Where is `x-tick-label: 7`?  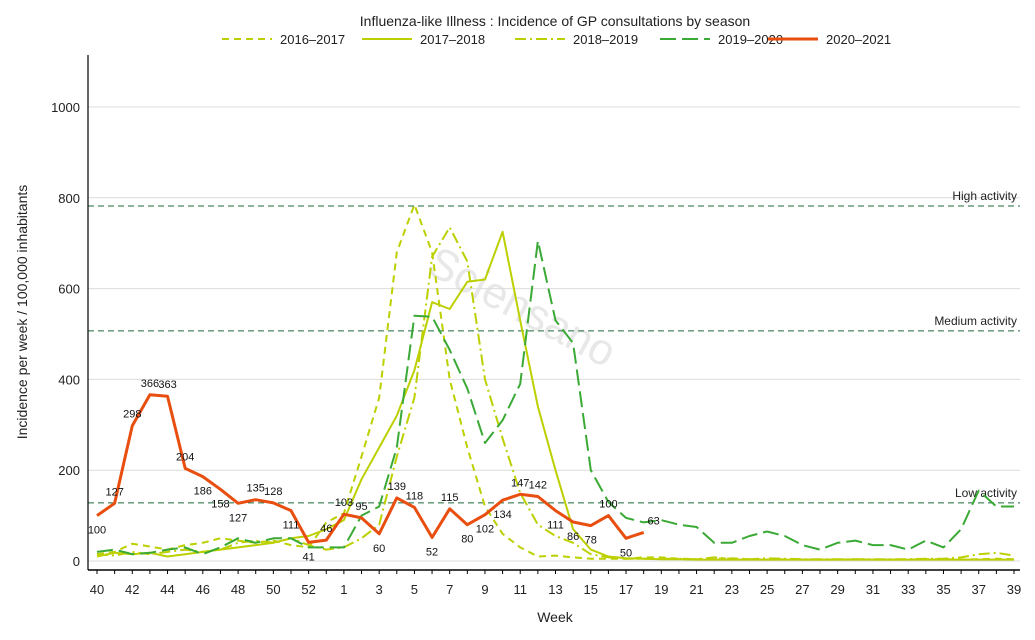 x-tick-label: 7 is located at coordinates (449, 589).